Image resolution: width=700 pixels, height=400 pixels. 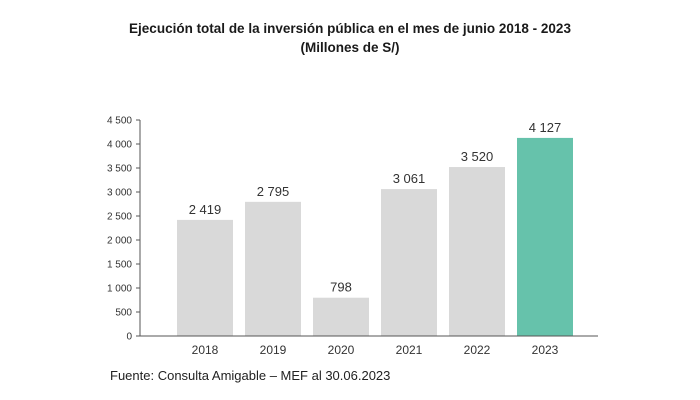 What do you see at coordinates (205, 350) in the screenshot?
I see `category-label-2018: 2018` at bounding box center [205, 350].